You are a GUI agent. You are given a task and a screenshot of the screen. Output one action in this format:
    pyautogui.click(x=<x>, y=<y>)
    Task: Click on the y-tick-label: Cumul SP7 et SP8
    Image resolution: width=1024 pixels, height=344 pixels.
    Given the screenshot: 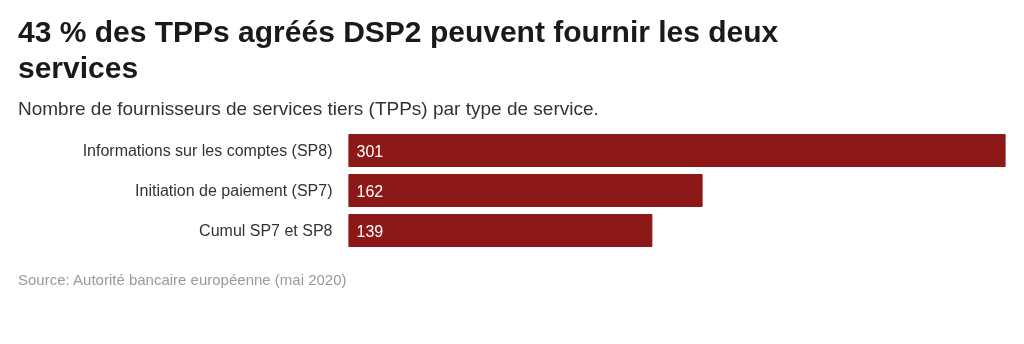 What is the action you would take?
    pyautogui.click(x=266, y=231)
    